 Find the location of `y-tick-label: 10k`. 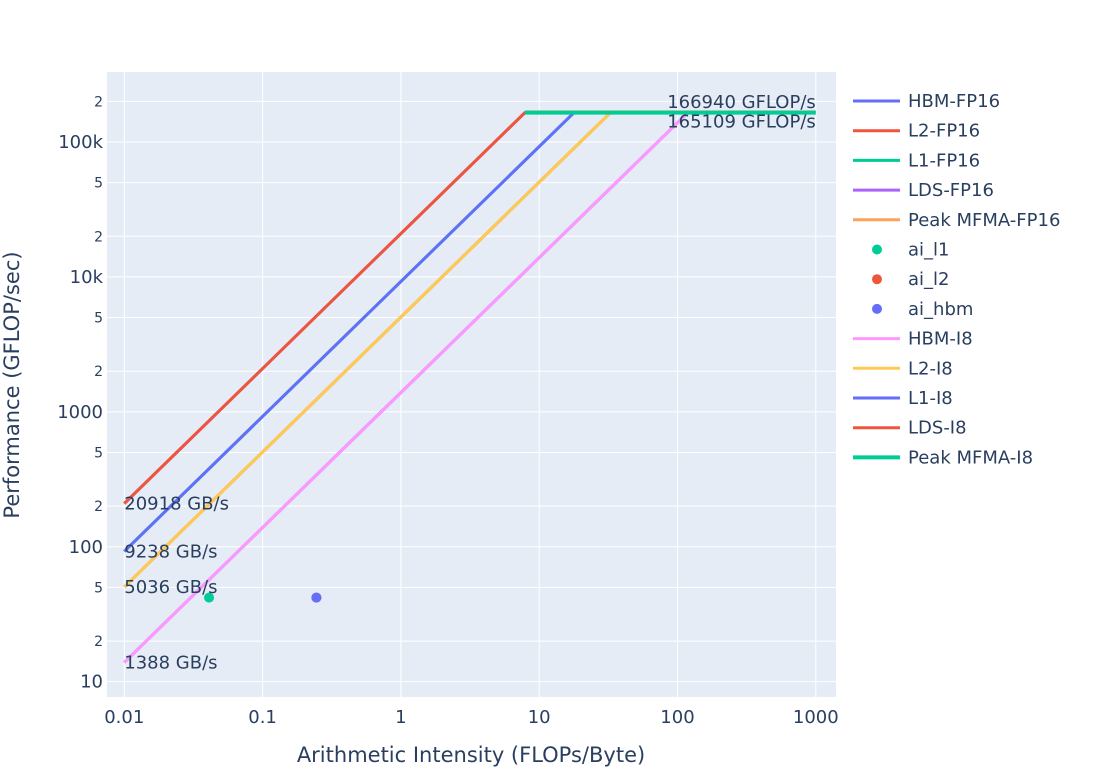

y-tick-label: 10k is located at coordinates (87, 277).